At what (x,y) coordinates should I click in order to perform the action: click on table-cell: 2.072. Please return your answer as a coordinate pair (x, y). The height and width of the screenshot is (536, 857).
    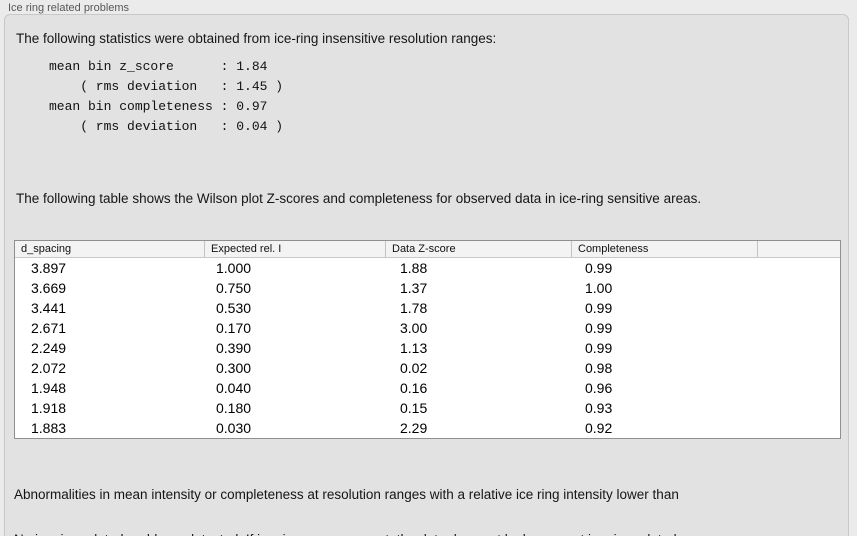
    Looking at the image, I should click on (49, 368).